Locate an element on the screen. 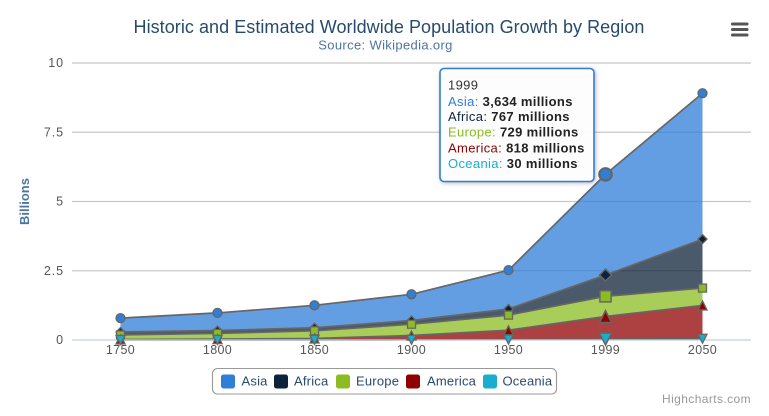 The image size is (769, 416). svg-text: 7.5 is located at coordinates (54, 132).